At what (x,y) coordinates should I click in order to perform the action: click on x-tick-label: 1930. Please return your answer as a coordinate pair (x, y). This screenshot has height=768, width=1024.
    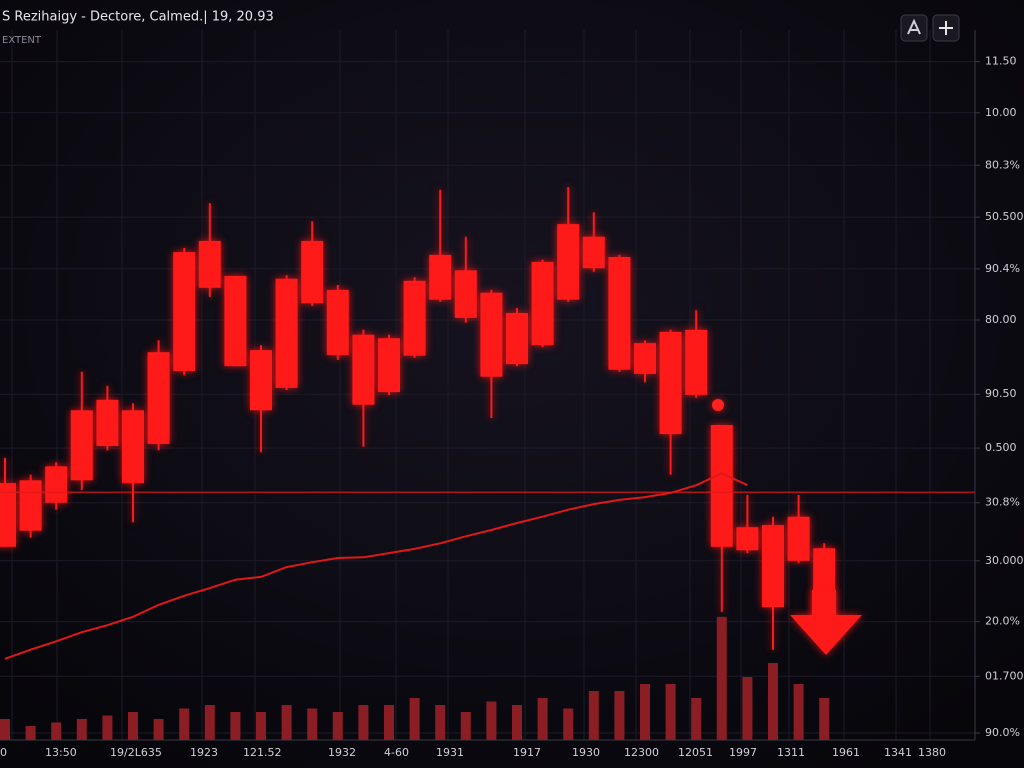
    Looking at the image, I should click on (586, 752).